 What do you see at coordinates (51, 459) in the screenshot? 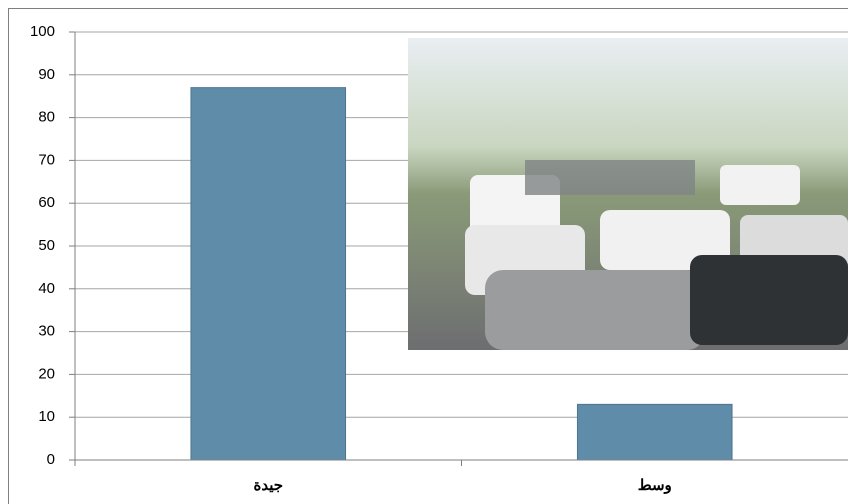
I see `y-tick-label: 0` at bounding box center [51, 459].